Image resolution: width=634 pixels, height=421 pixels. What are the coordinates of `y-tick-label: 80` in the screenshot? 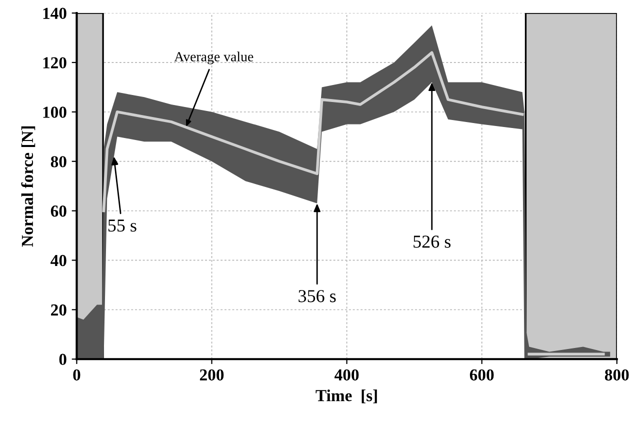 It's located at (58, 162).